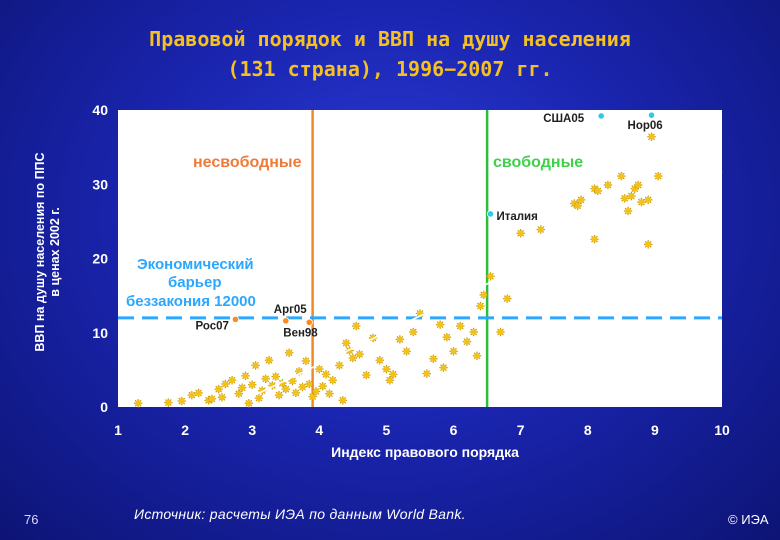  What do you see at coordinates (185, 430) in the screenshot?
I see `x-tick-label: 2` at bounding box center [185, 430].